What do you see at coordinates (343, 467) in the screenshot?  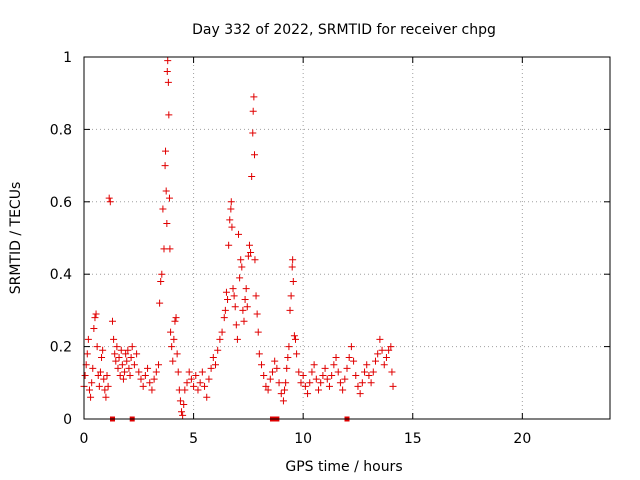 I see `x-axis-title: GPS time / hours` at bounding box center [343, 467].